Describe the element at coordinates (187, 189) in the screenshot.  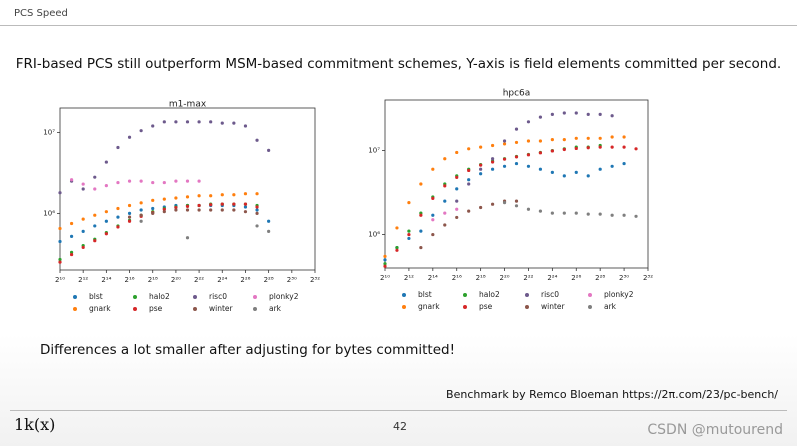
I see `plot-frame` at that location.